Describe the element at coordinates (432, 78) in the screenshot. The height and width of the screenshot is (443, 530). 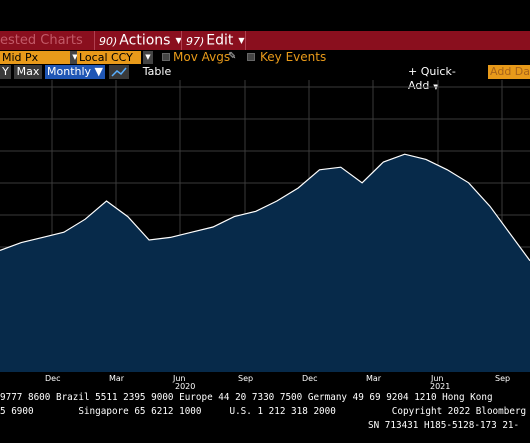
I see `quick-add-label: + Quick-Add` at that location.